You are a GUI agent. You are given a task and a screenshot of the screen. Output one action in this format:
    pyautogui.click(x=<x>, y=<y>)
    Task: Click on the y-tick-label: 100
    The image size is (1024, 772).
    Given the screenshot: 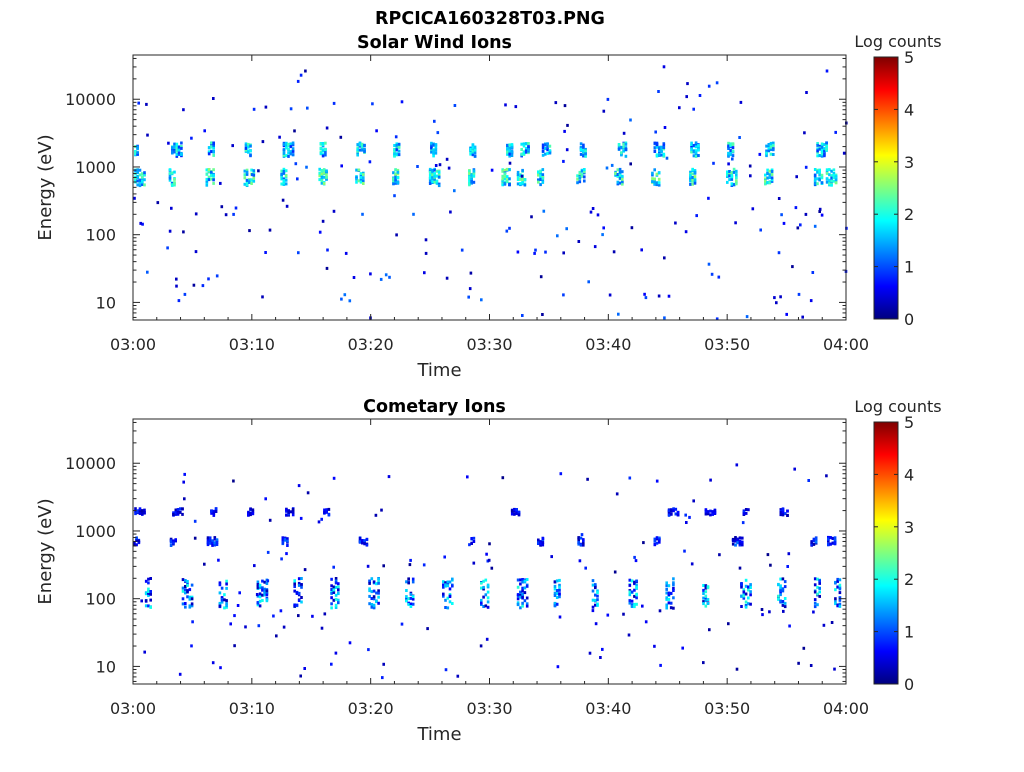 What is the action you would take?
    pyautogui.click(x=100, y=235)
    